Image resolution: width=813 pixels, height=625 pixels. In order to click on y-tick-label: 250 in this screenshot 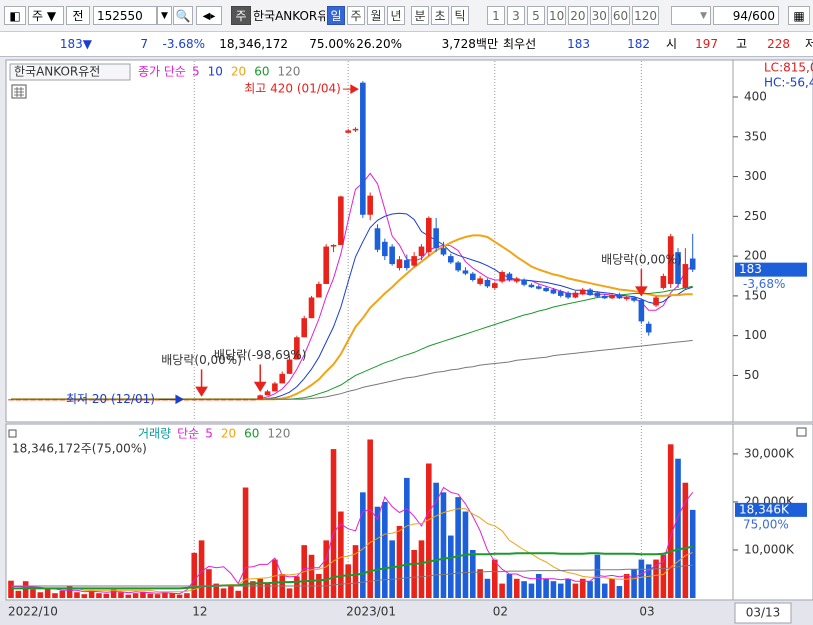, I will do `click(755, 216)`.